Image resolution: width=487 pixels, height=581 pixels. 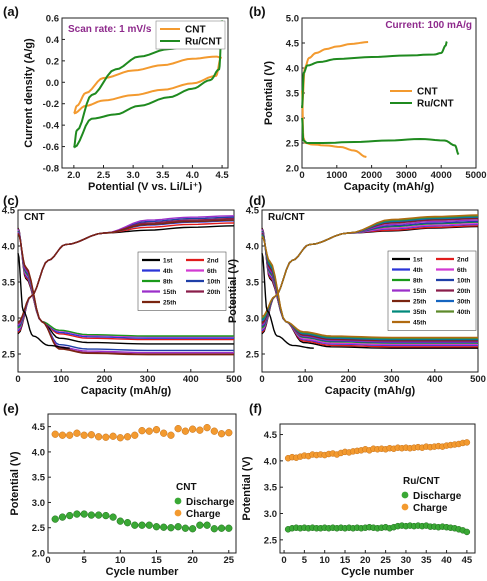 I want to click on y-axis-label: Current density (A/g), so click(x=29, y=93).